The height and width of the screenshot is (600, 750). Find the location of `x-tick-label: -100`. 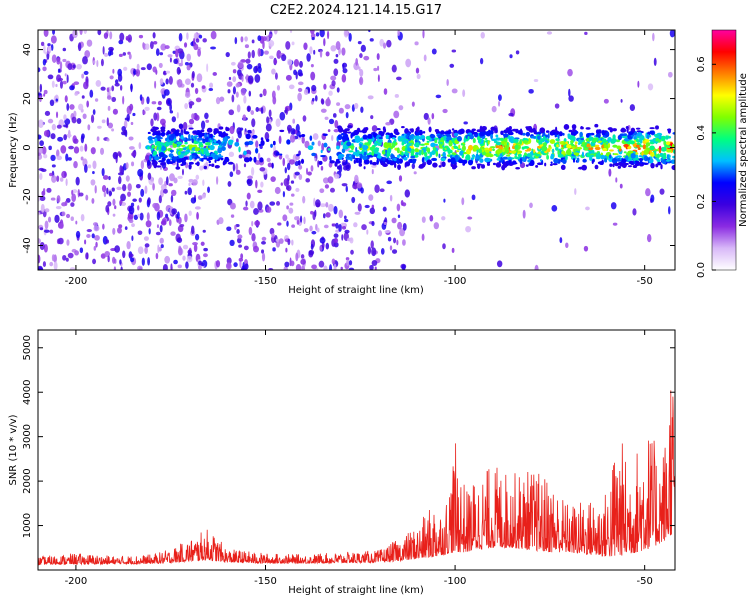

x-tick-label: -100 is located at coordinates (455, 581).